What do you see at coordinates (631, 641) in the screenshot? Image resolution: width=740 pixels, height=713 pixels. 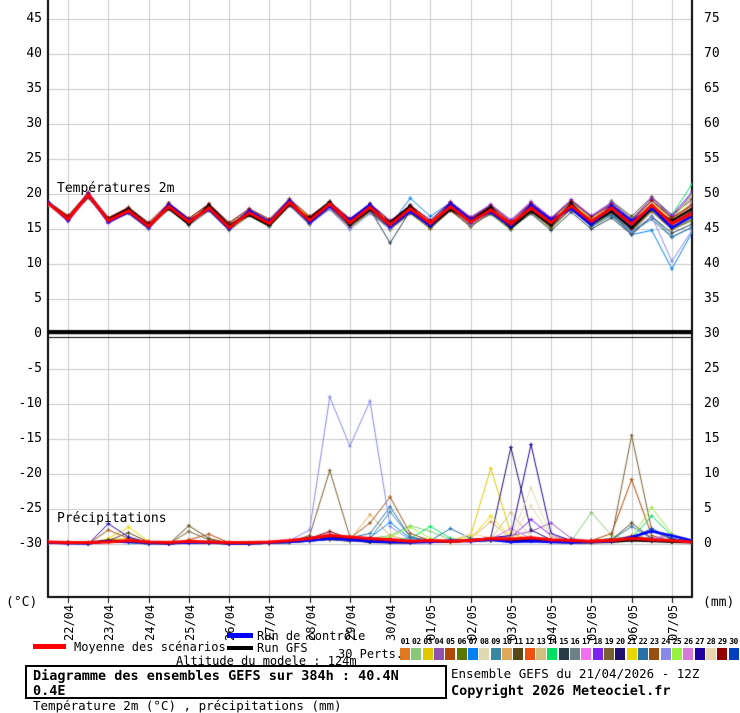 I see `pert-number: 21` at bounding box center [631, 641].